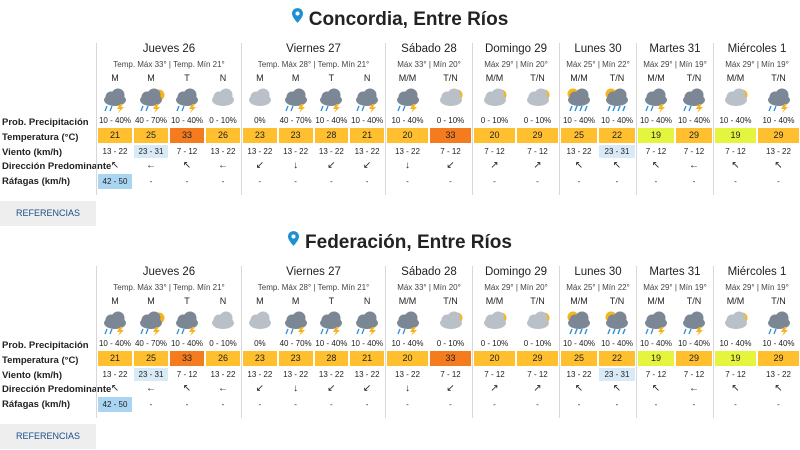 The height and width of the screenshot is (450, 800). I want to click on period-label: N, so click(367, 301).